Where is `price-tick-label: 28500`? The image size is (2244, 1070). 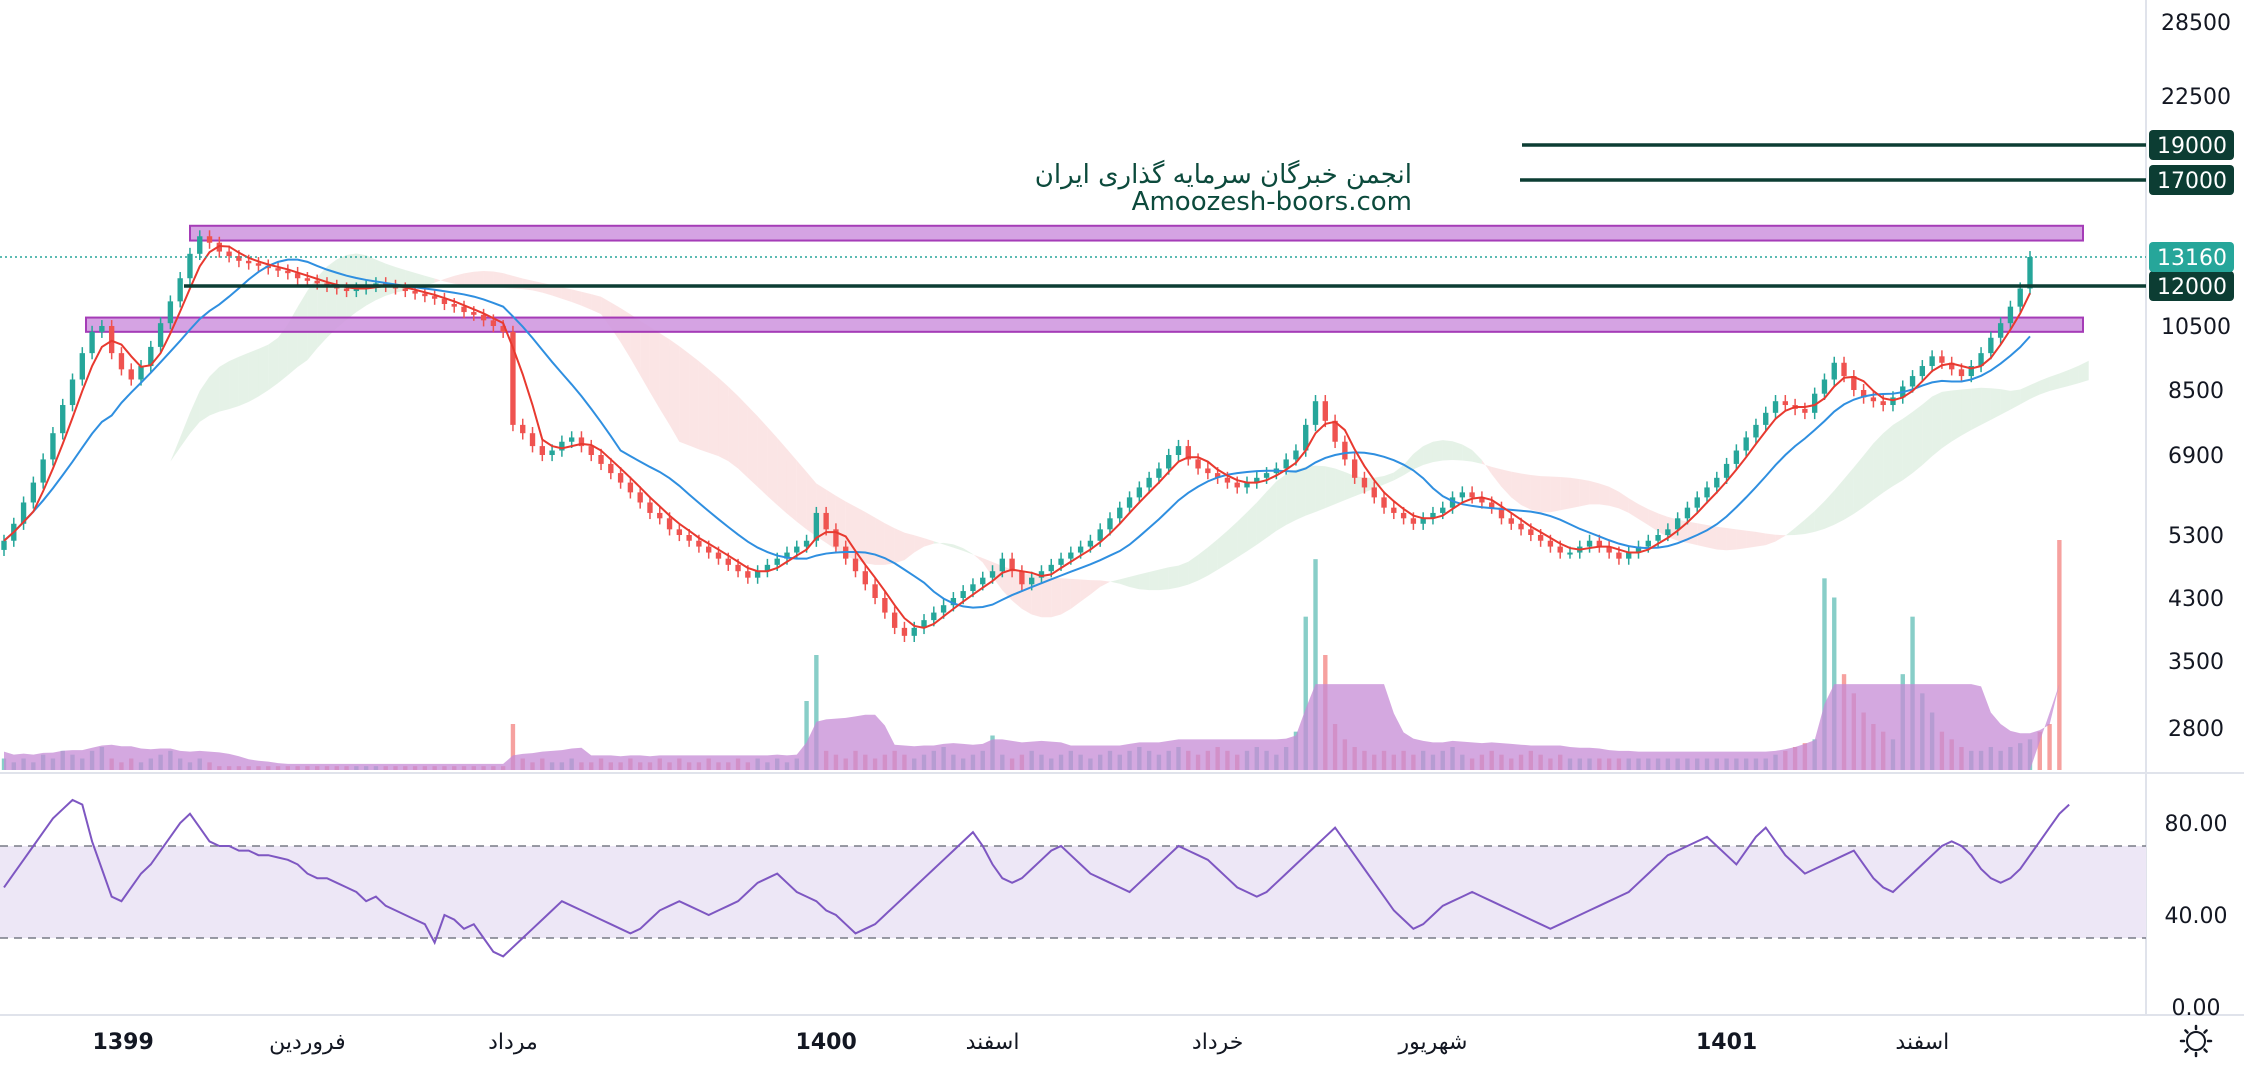 price-tick-label: 28500 is located at coordinates (2196, 23).